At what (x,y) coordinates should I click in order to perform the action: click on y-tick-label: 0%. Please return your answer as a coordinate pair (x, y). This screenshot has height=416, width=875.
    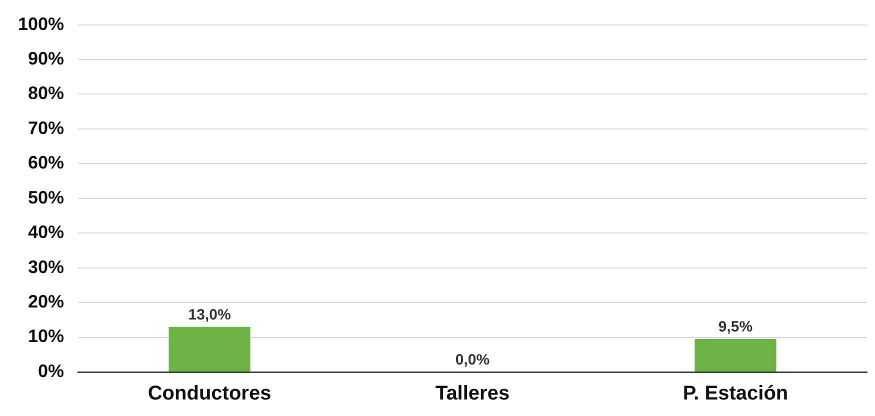
    Looking at the image, I should click on (51, 370).